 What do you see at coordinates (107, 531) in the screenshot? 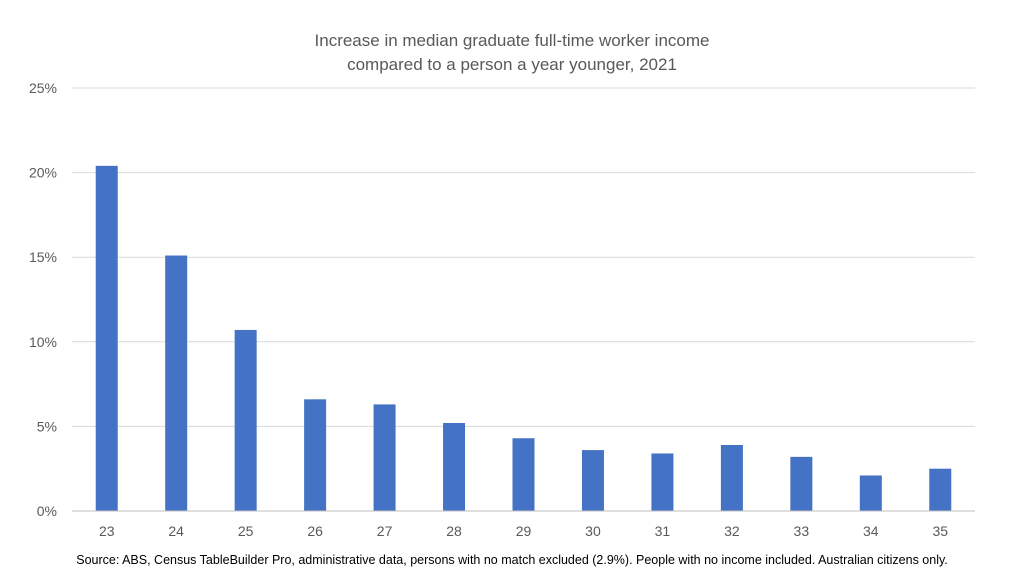
I see `x-tick-label: 23` at bounding box center [107, 531].